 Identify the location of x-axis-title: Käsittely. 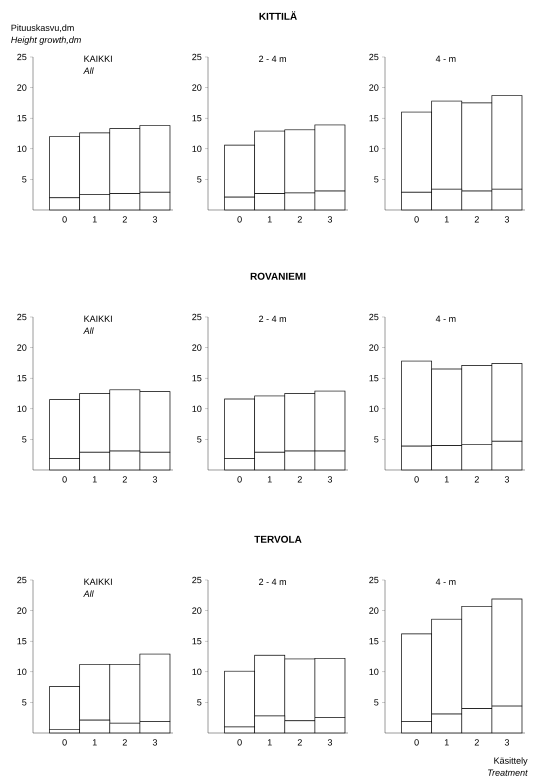
(511, 761).